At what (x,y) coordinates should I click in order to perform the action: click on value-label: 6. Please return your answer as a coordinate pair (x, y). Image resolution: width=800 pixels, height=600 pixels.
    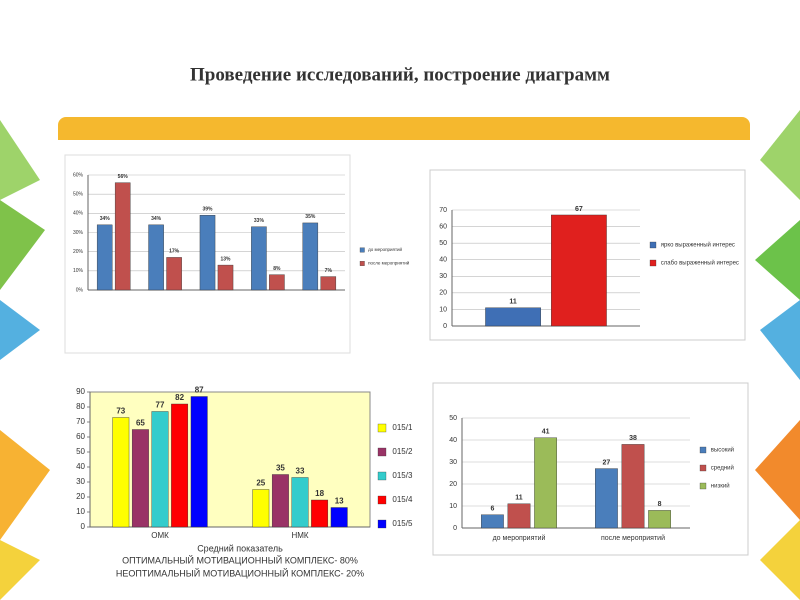
    Looking at the image, I should click on (492, 509).